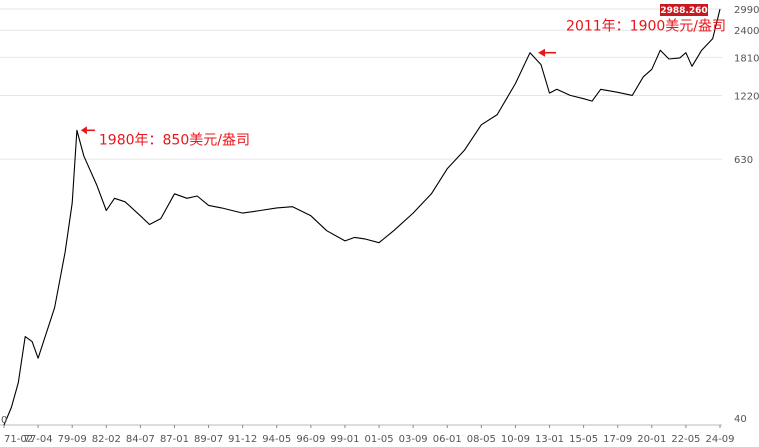 The image size is (759, 447). I want to click on last-value-badge: 2988.260, so click(684, 10).